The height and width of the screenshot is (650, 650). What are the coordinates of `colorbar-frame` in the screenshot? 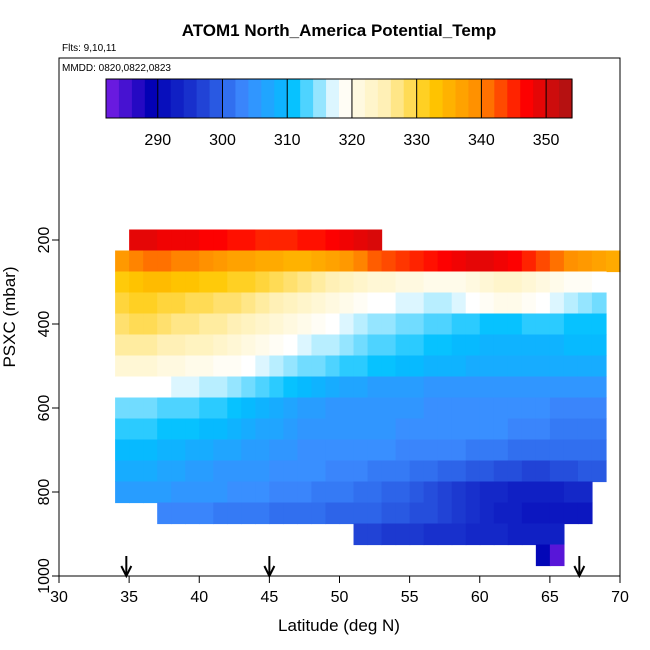 It's located at (339, 98).